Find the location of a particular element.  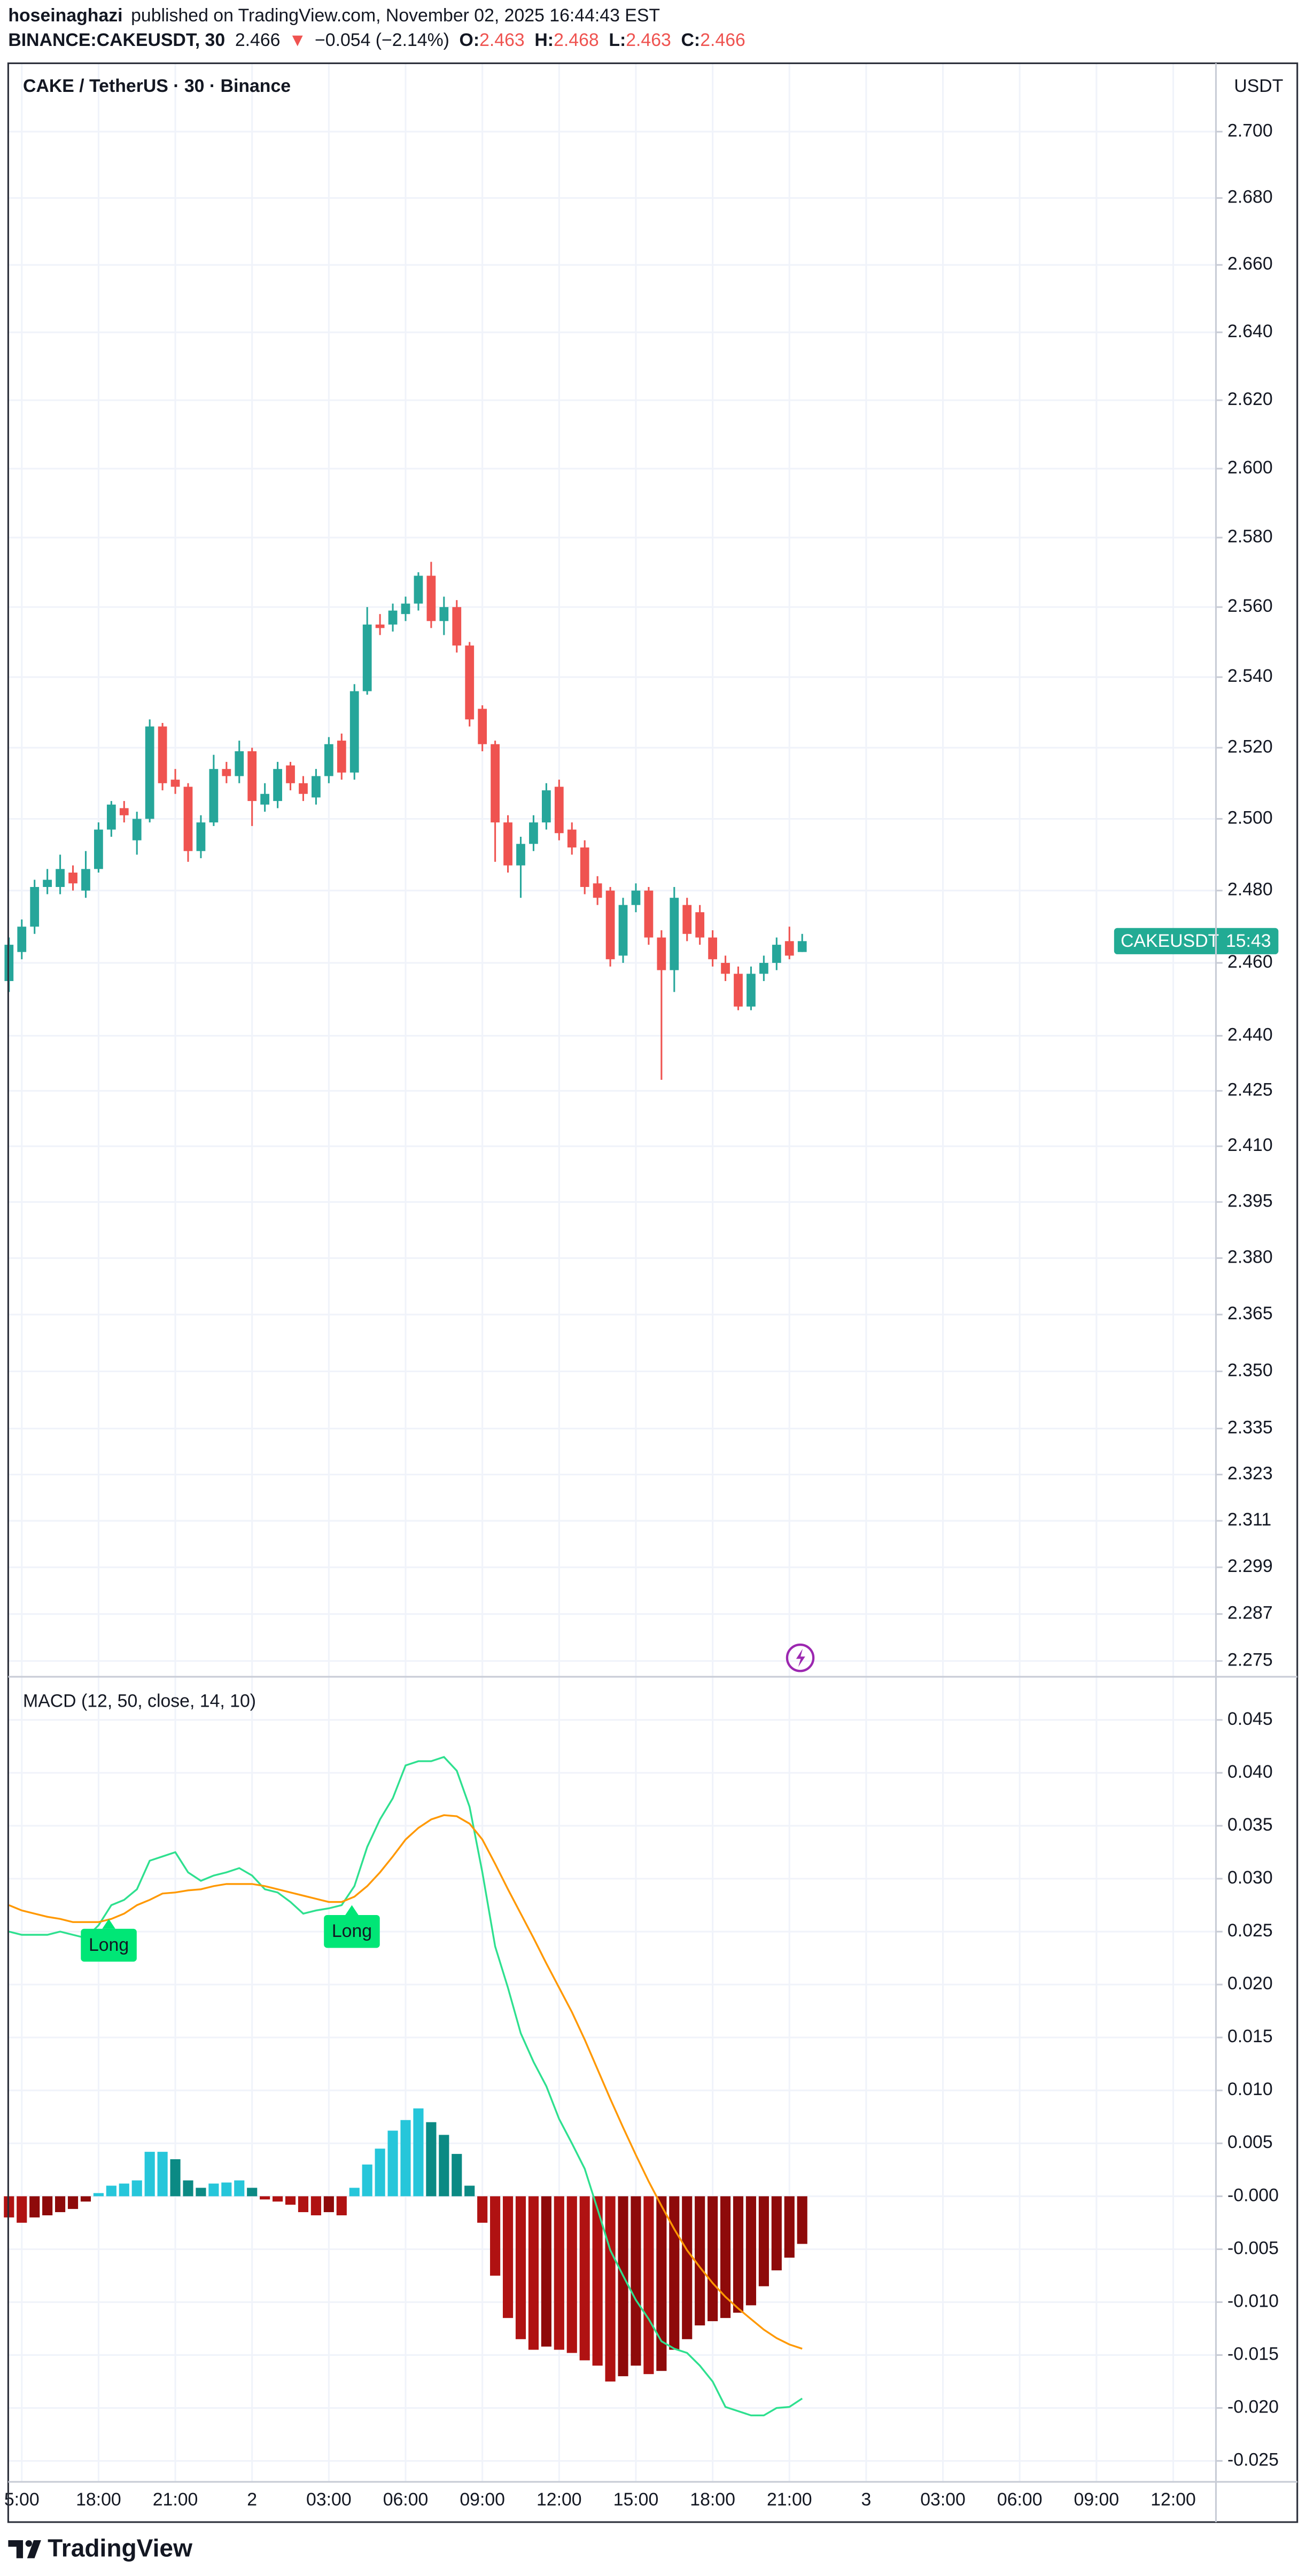

y-tick-label: 0.030 is located at coordinates (1250, 1877).